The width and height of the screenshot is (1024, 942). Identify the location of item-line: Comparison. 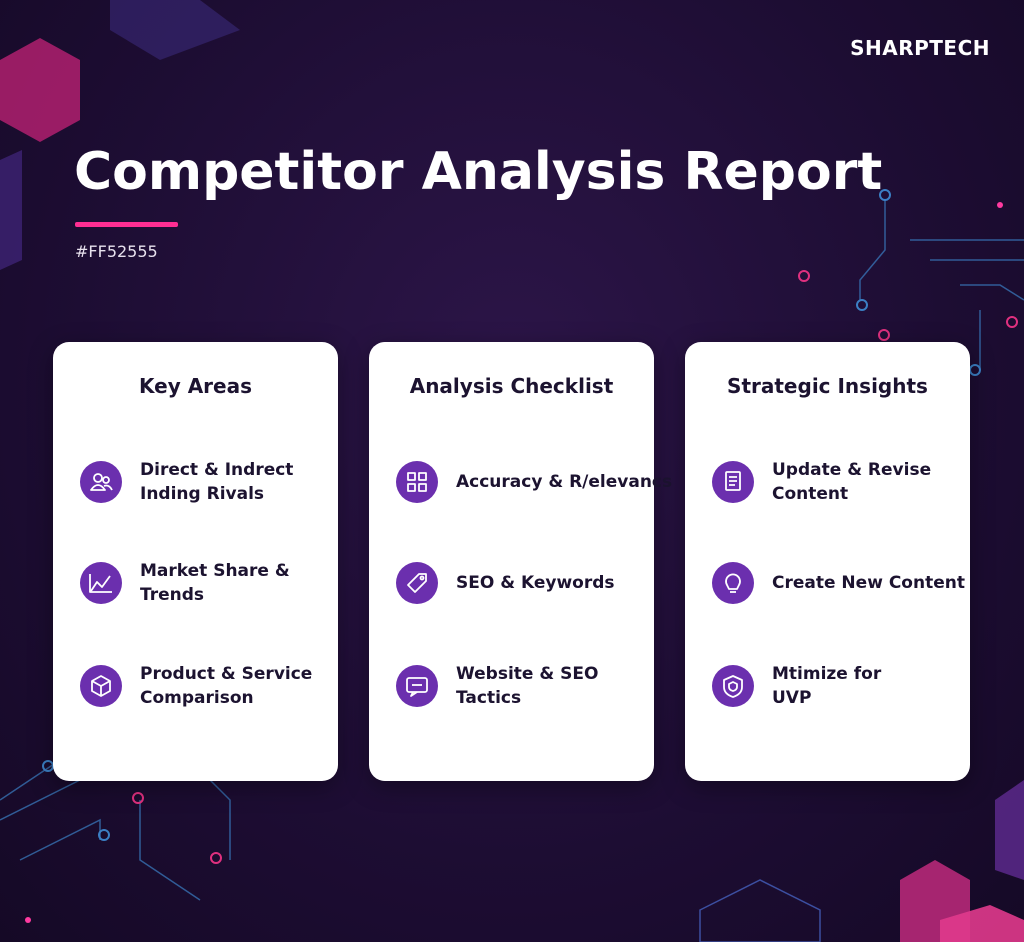
(197, 698).